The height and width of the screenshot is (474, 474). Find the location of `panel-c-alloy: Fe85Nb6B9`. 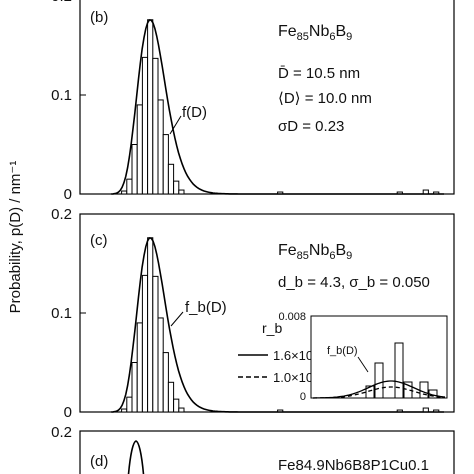

panel-c-alloy: Fe85Nb6B9 is located at coordinates (315, 252).